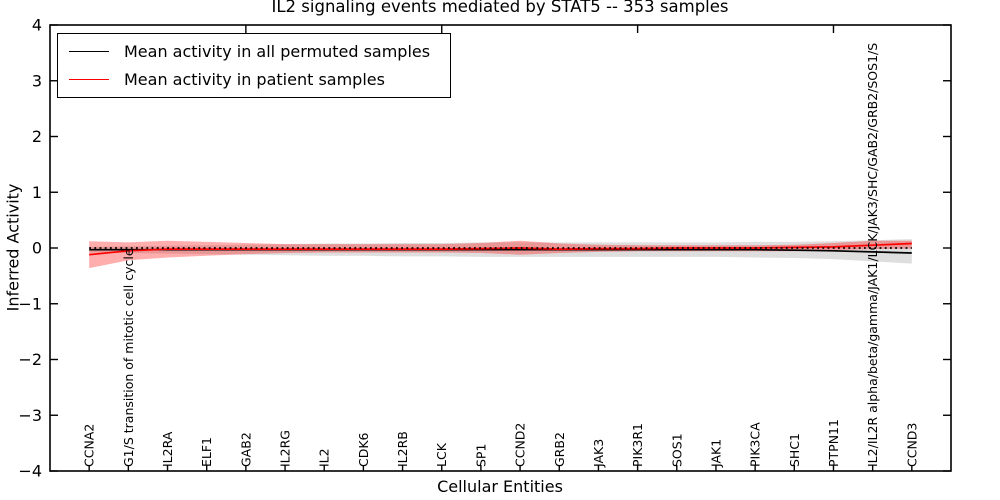 Image resolution: width=1000 pixels, height=500 pixels. I want to click on x-tick-label: PIK3CA, so click(755, 444).